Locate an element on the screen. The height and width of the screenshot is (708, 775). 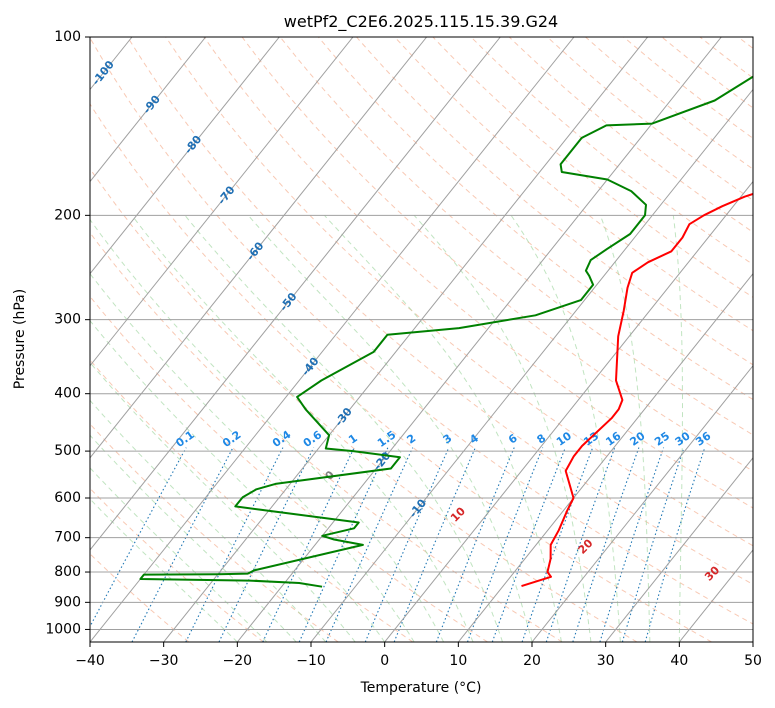
isotherm-label: -80 is located at coordinates (193, 145).